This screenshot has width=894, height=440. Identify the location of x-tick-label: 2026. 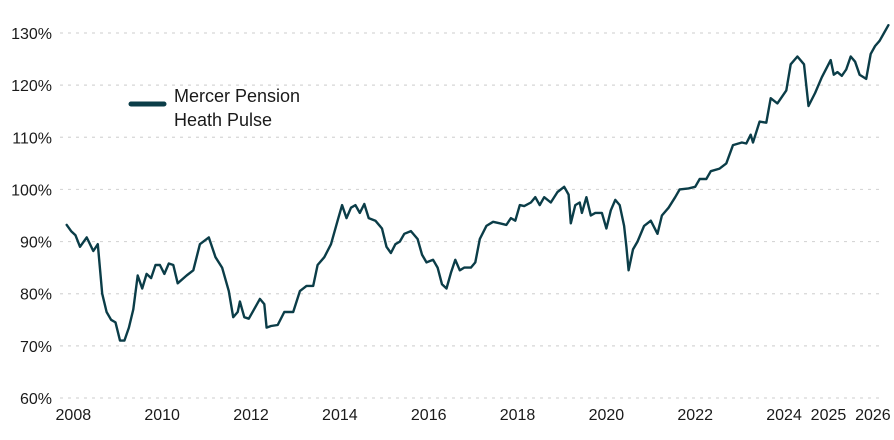
(873, 415).